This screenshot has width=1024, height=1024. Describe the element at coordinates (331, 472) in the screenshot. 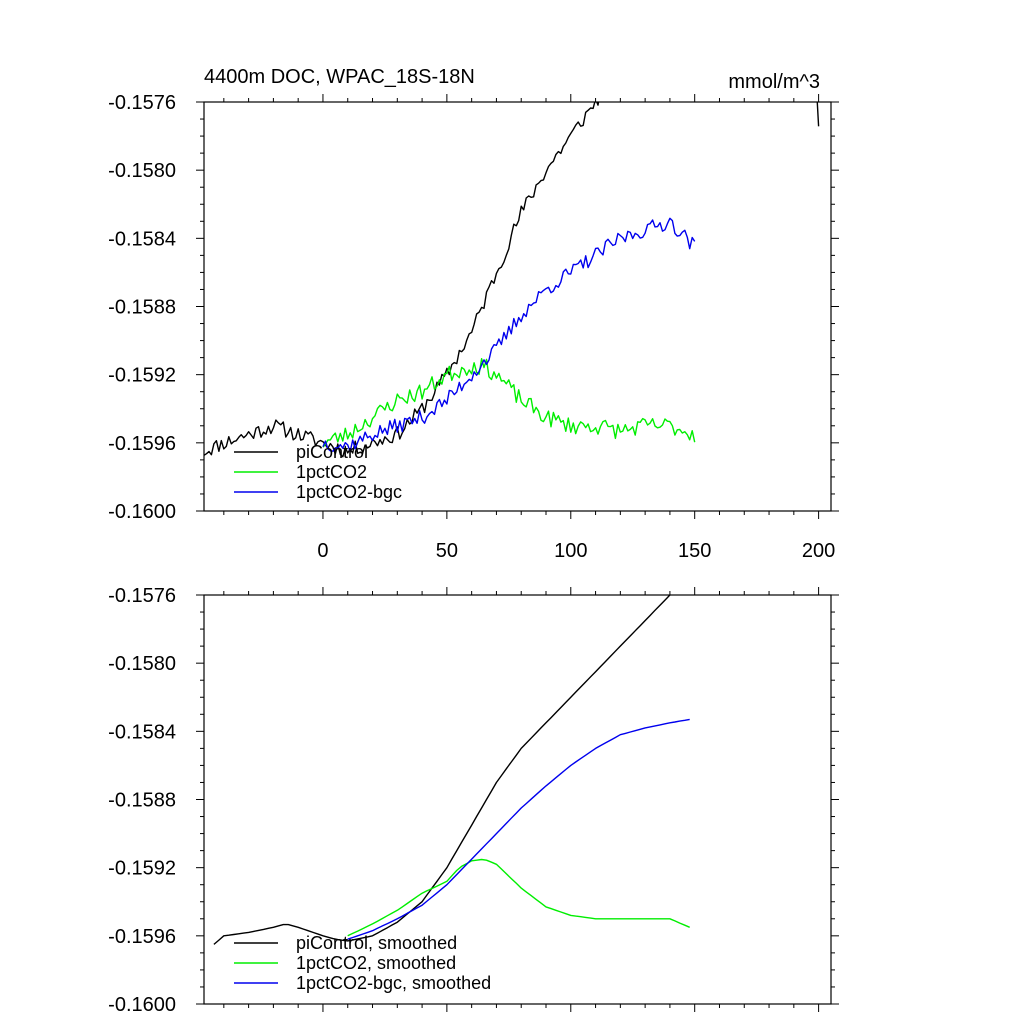

I see `legend-label: 1pctCO2` at that location.